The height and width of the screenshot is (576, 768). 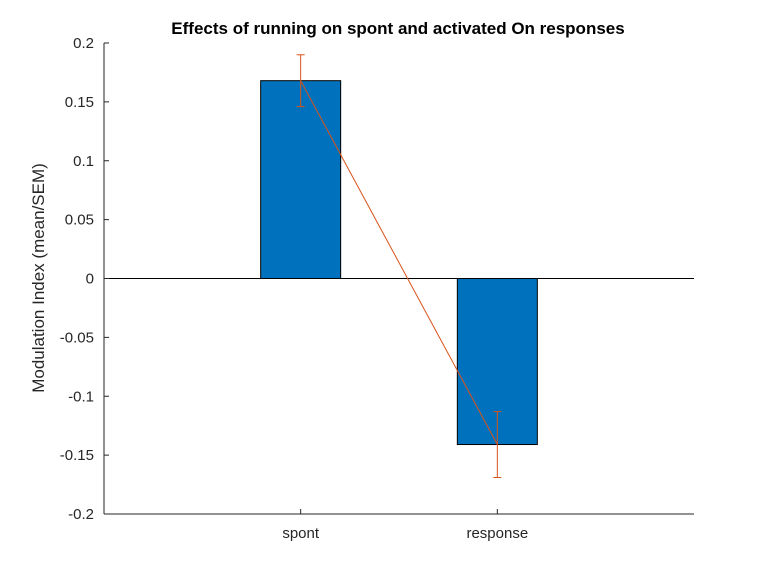 What do you see at coordinates (301, 533) in the screenshot?
I see `x-tick-label-spont: spont` at bounding box center [301, 533].